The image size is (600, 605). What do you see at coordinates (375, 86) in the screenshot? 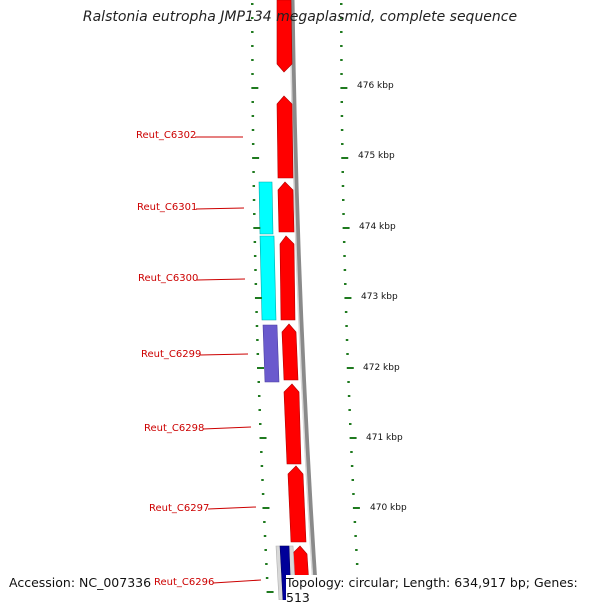
I see `kbp-label-476: 476 kbp` at bounding box center [375, 86].